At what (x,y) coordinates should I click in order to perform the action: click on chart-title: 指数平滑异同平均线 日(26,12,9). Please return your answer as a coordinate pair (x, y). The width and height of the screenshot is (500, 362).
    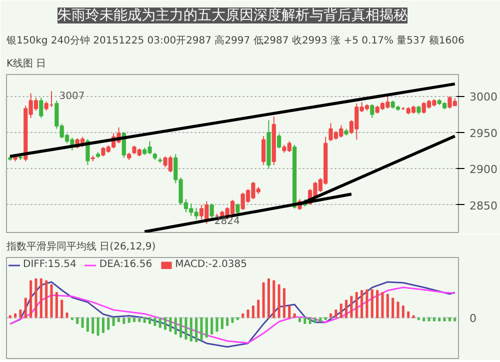
    Looking at the image, I should click on (81, 246).